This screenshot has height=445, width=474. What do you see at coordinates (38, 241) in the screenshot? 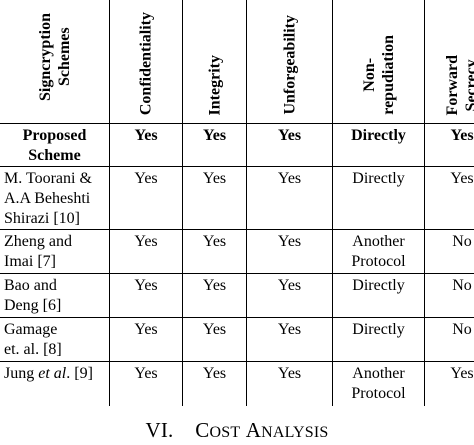
I see `scheme-name-line: Zheng and` at bounding box center [38, 241].